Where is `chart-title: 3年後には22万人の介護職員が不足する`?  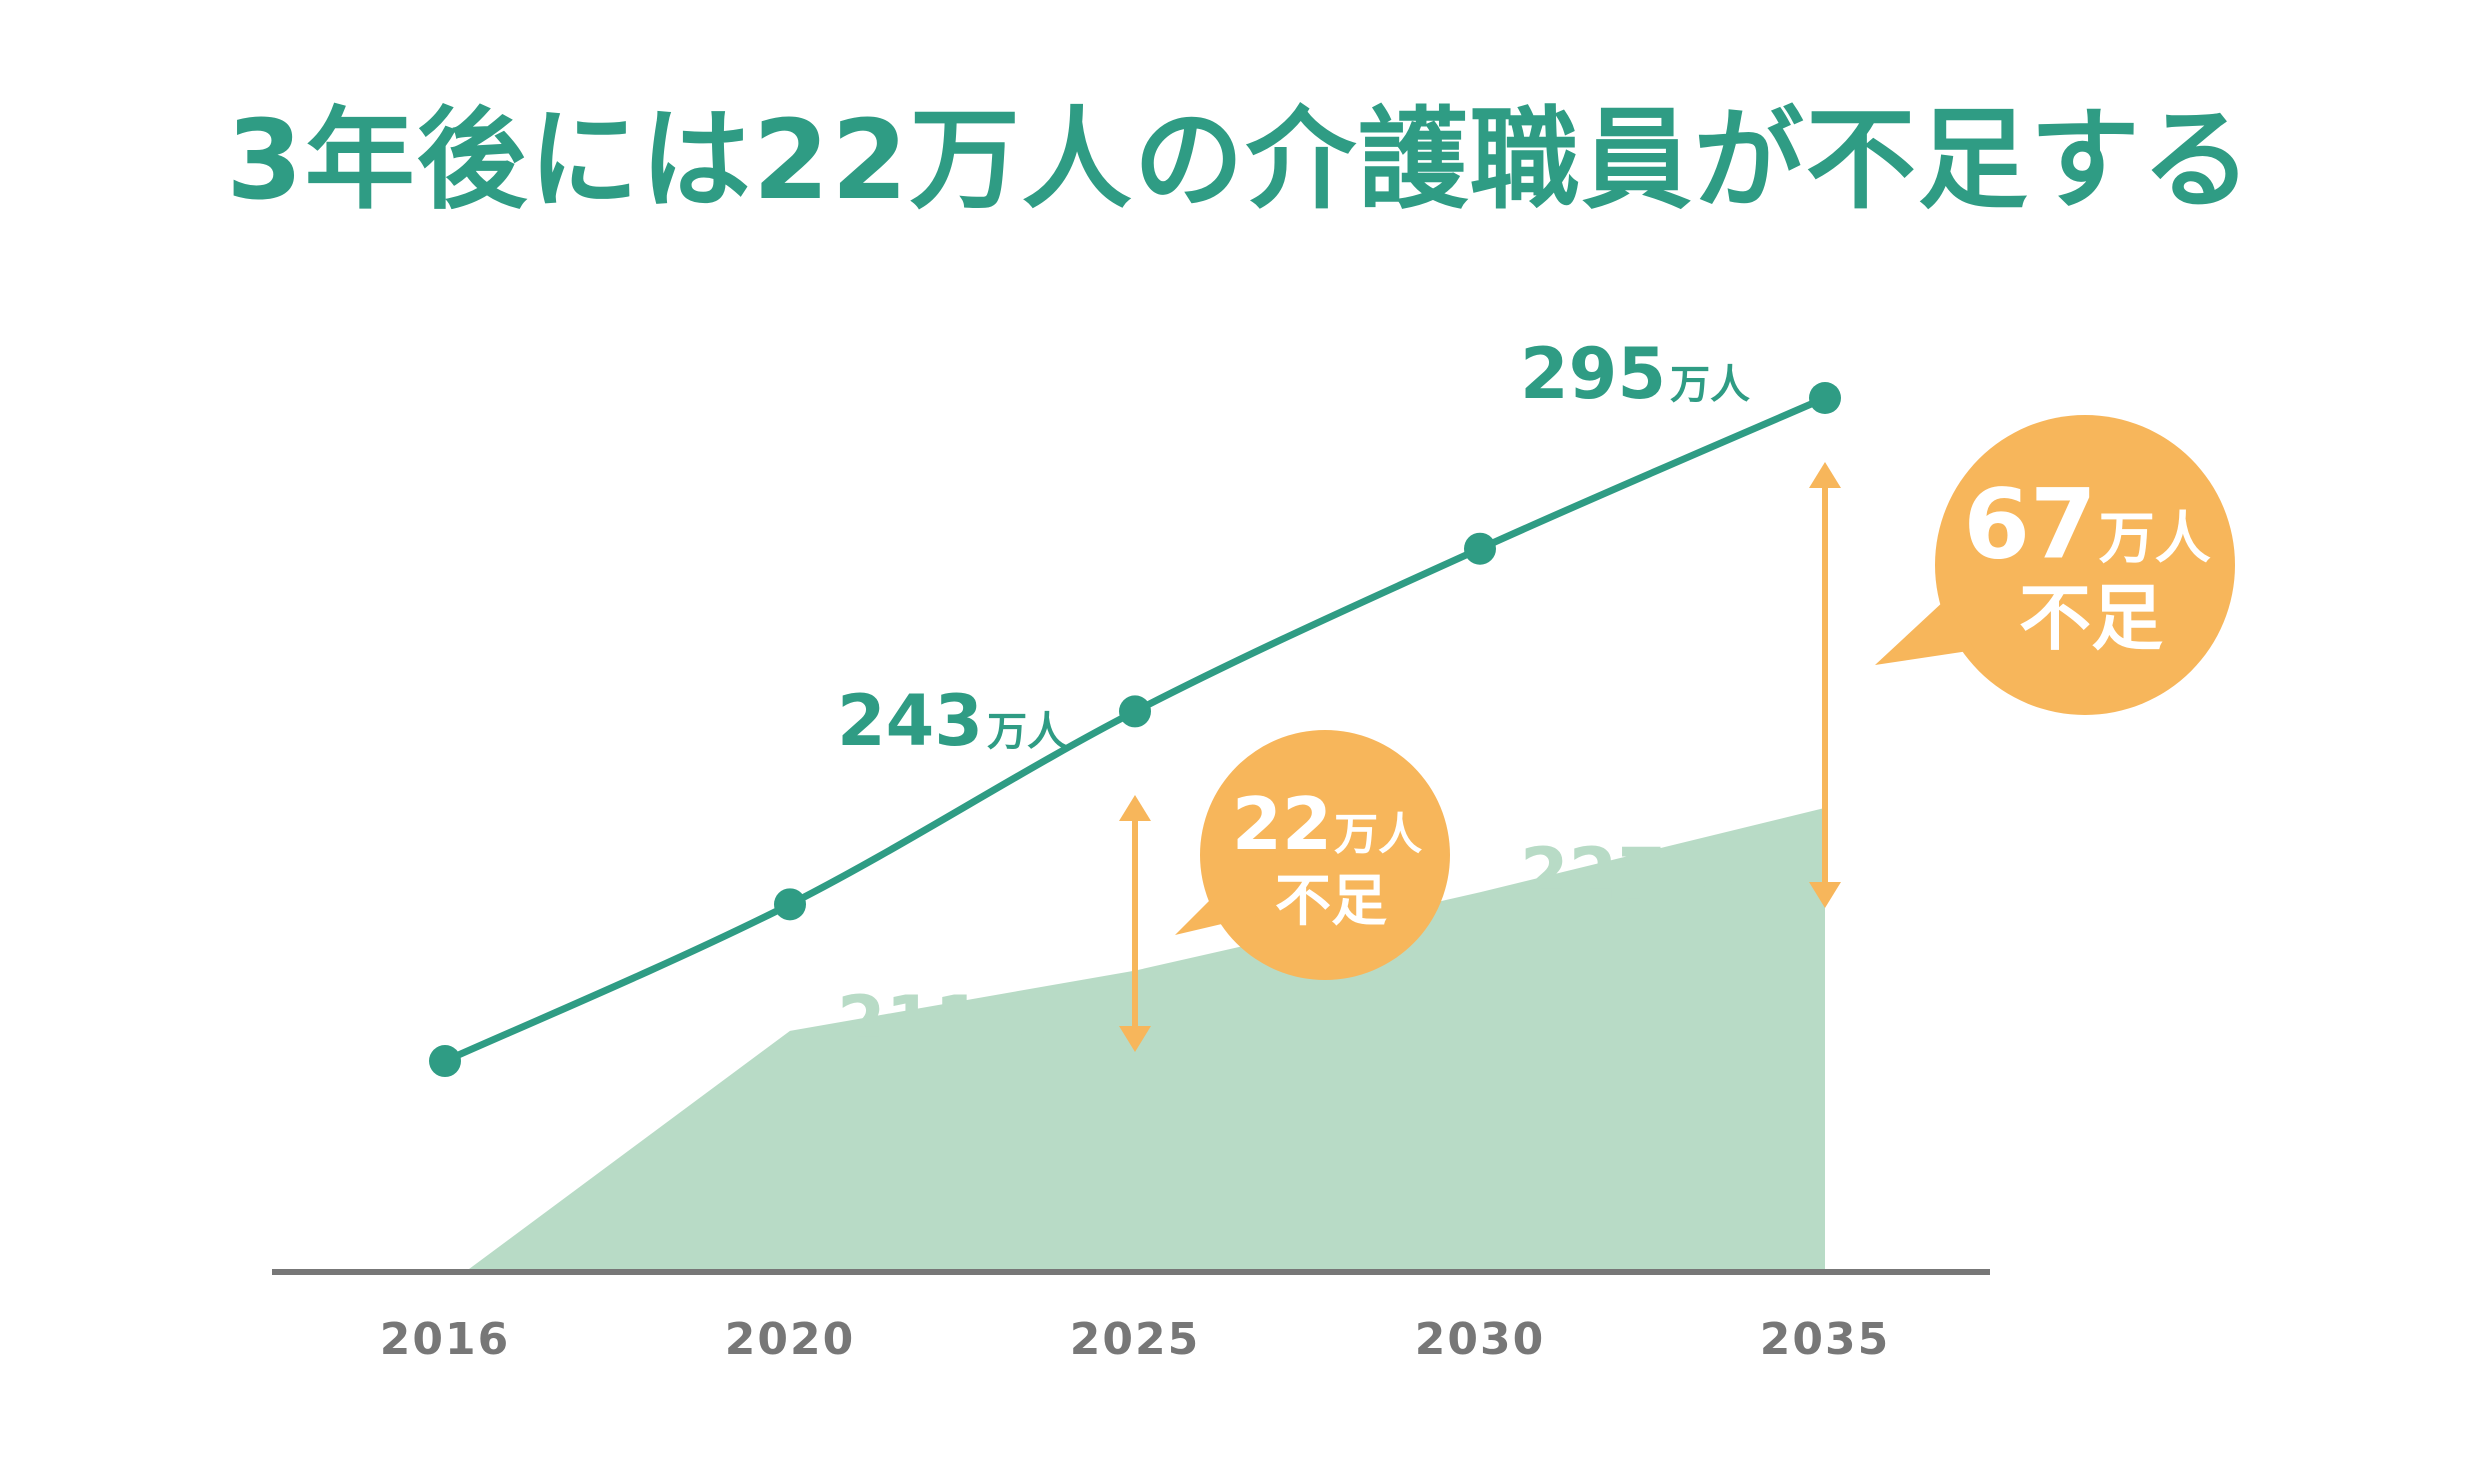
chart-title: 3年後には22万人の介護職員が不足する is located at coordinates (1240, 160).